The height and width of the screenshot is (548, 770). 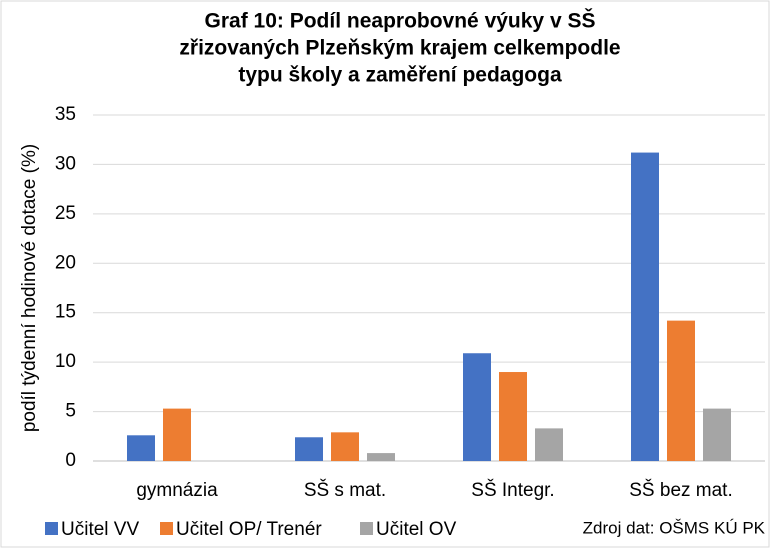 I want to click on chart-title: zřizovaných Plzeňským krajem celkempodle, so click(x=399, y=48).